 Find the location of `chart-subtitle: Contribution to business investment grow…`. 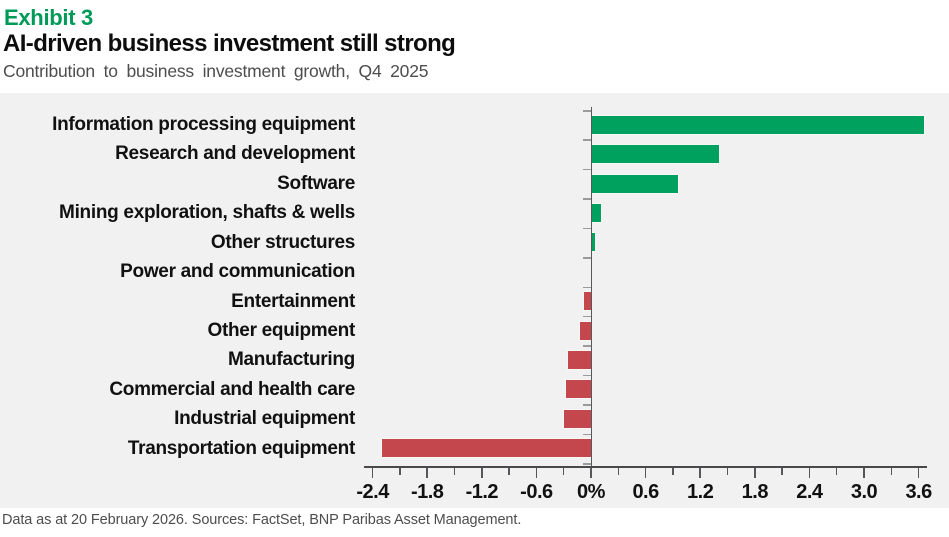

chart-subtitle: Contribution to business investment grow… is located at coordinates (216, 71).